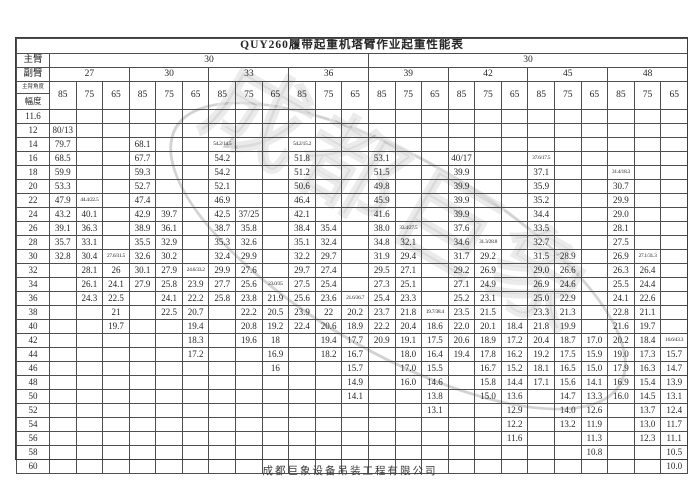  What do you see at coordinates (302, 172) in the screenshot?
I see `table-cell: 51.2` at bounding box center [302, 172].